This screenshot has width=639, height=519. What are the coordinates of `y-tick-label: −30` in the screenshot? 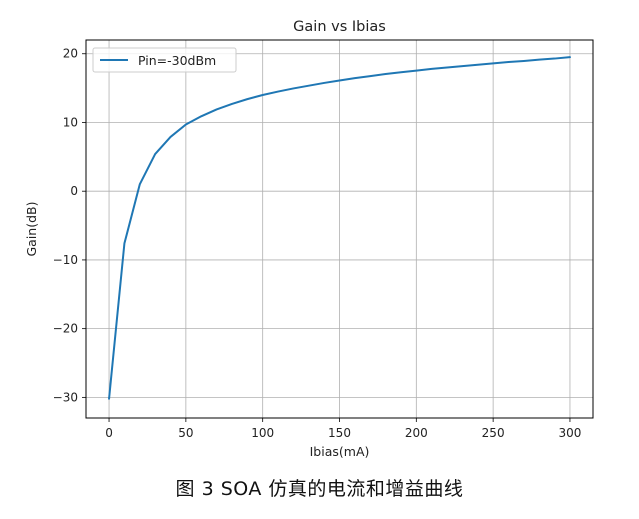 It's located at (65, 397).